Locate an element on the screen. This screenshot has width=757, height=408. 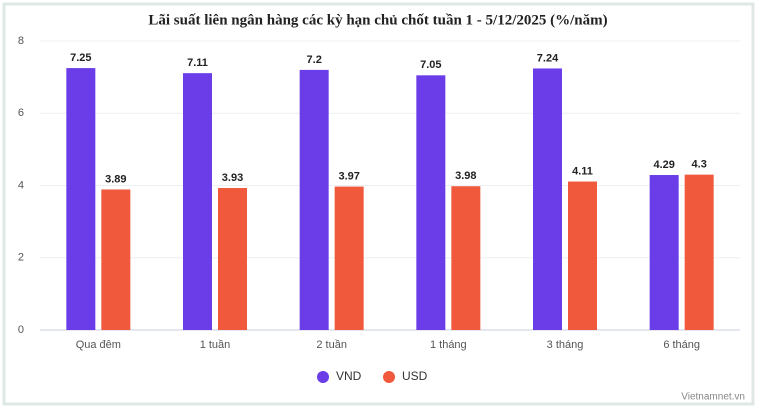
x-tick-label: 2 tuần is located at coordinates (331, 345).